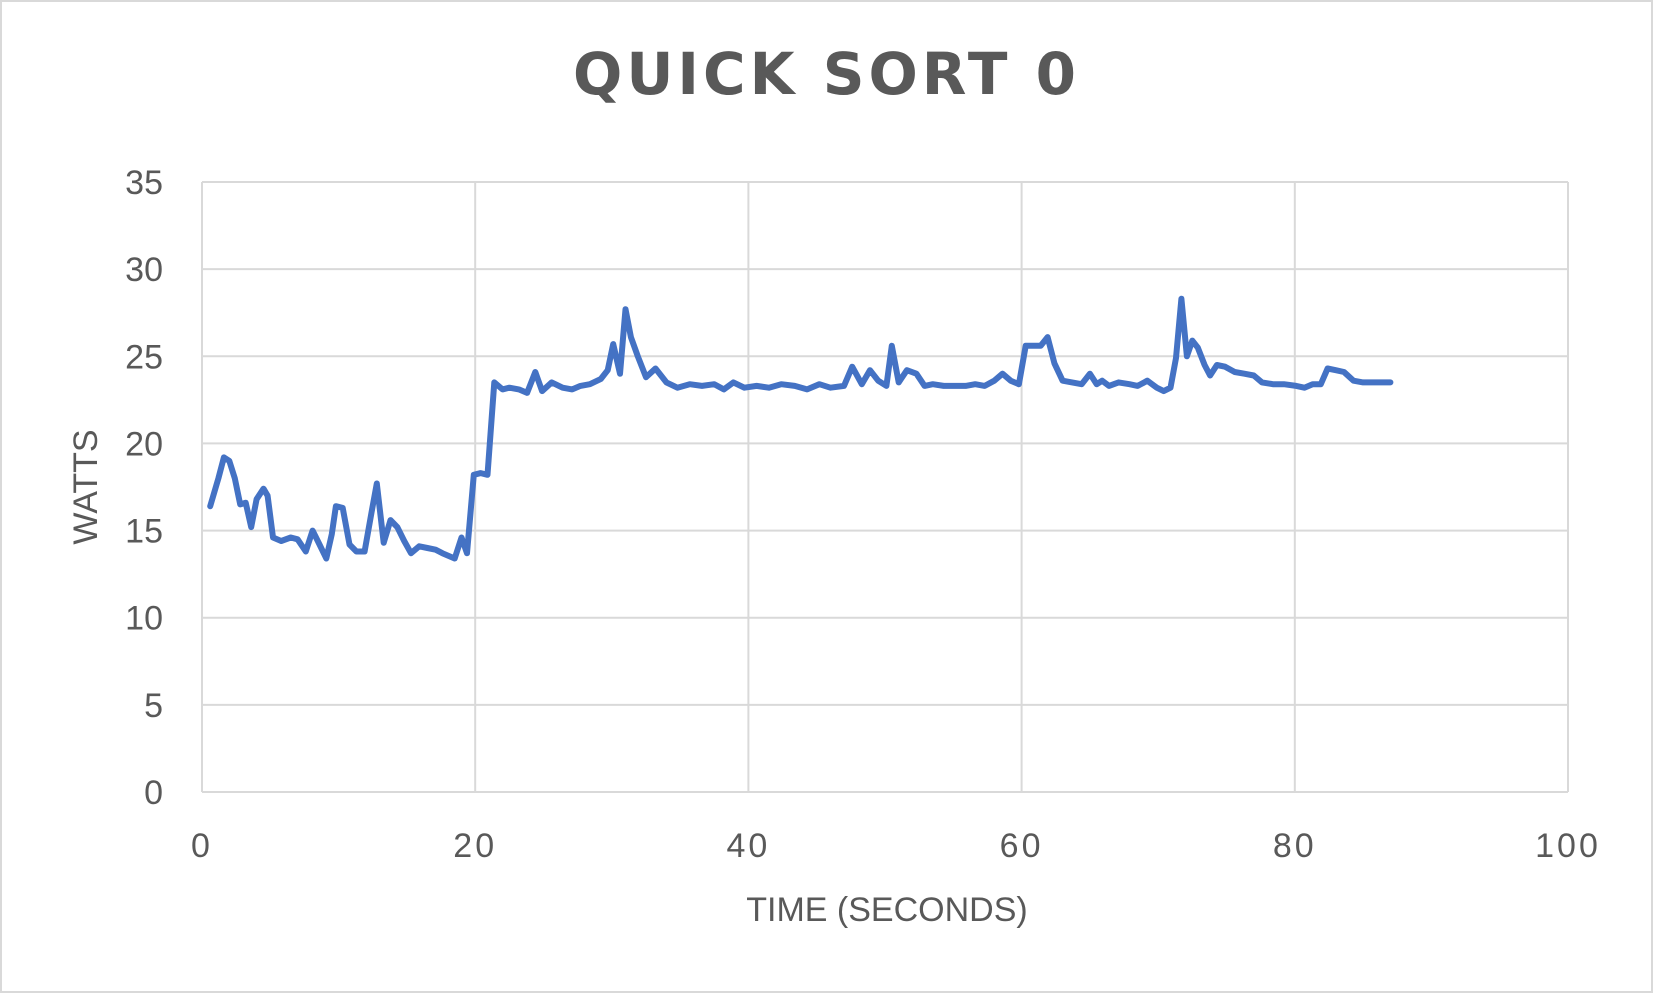 This screenshot has height=993, width=1653. Describe the element at coordinates (144, 488) in the screenshot. I see `y-axis-tick-labels: 0 5 10 15 20 25 30 35` at that location.